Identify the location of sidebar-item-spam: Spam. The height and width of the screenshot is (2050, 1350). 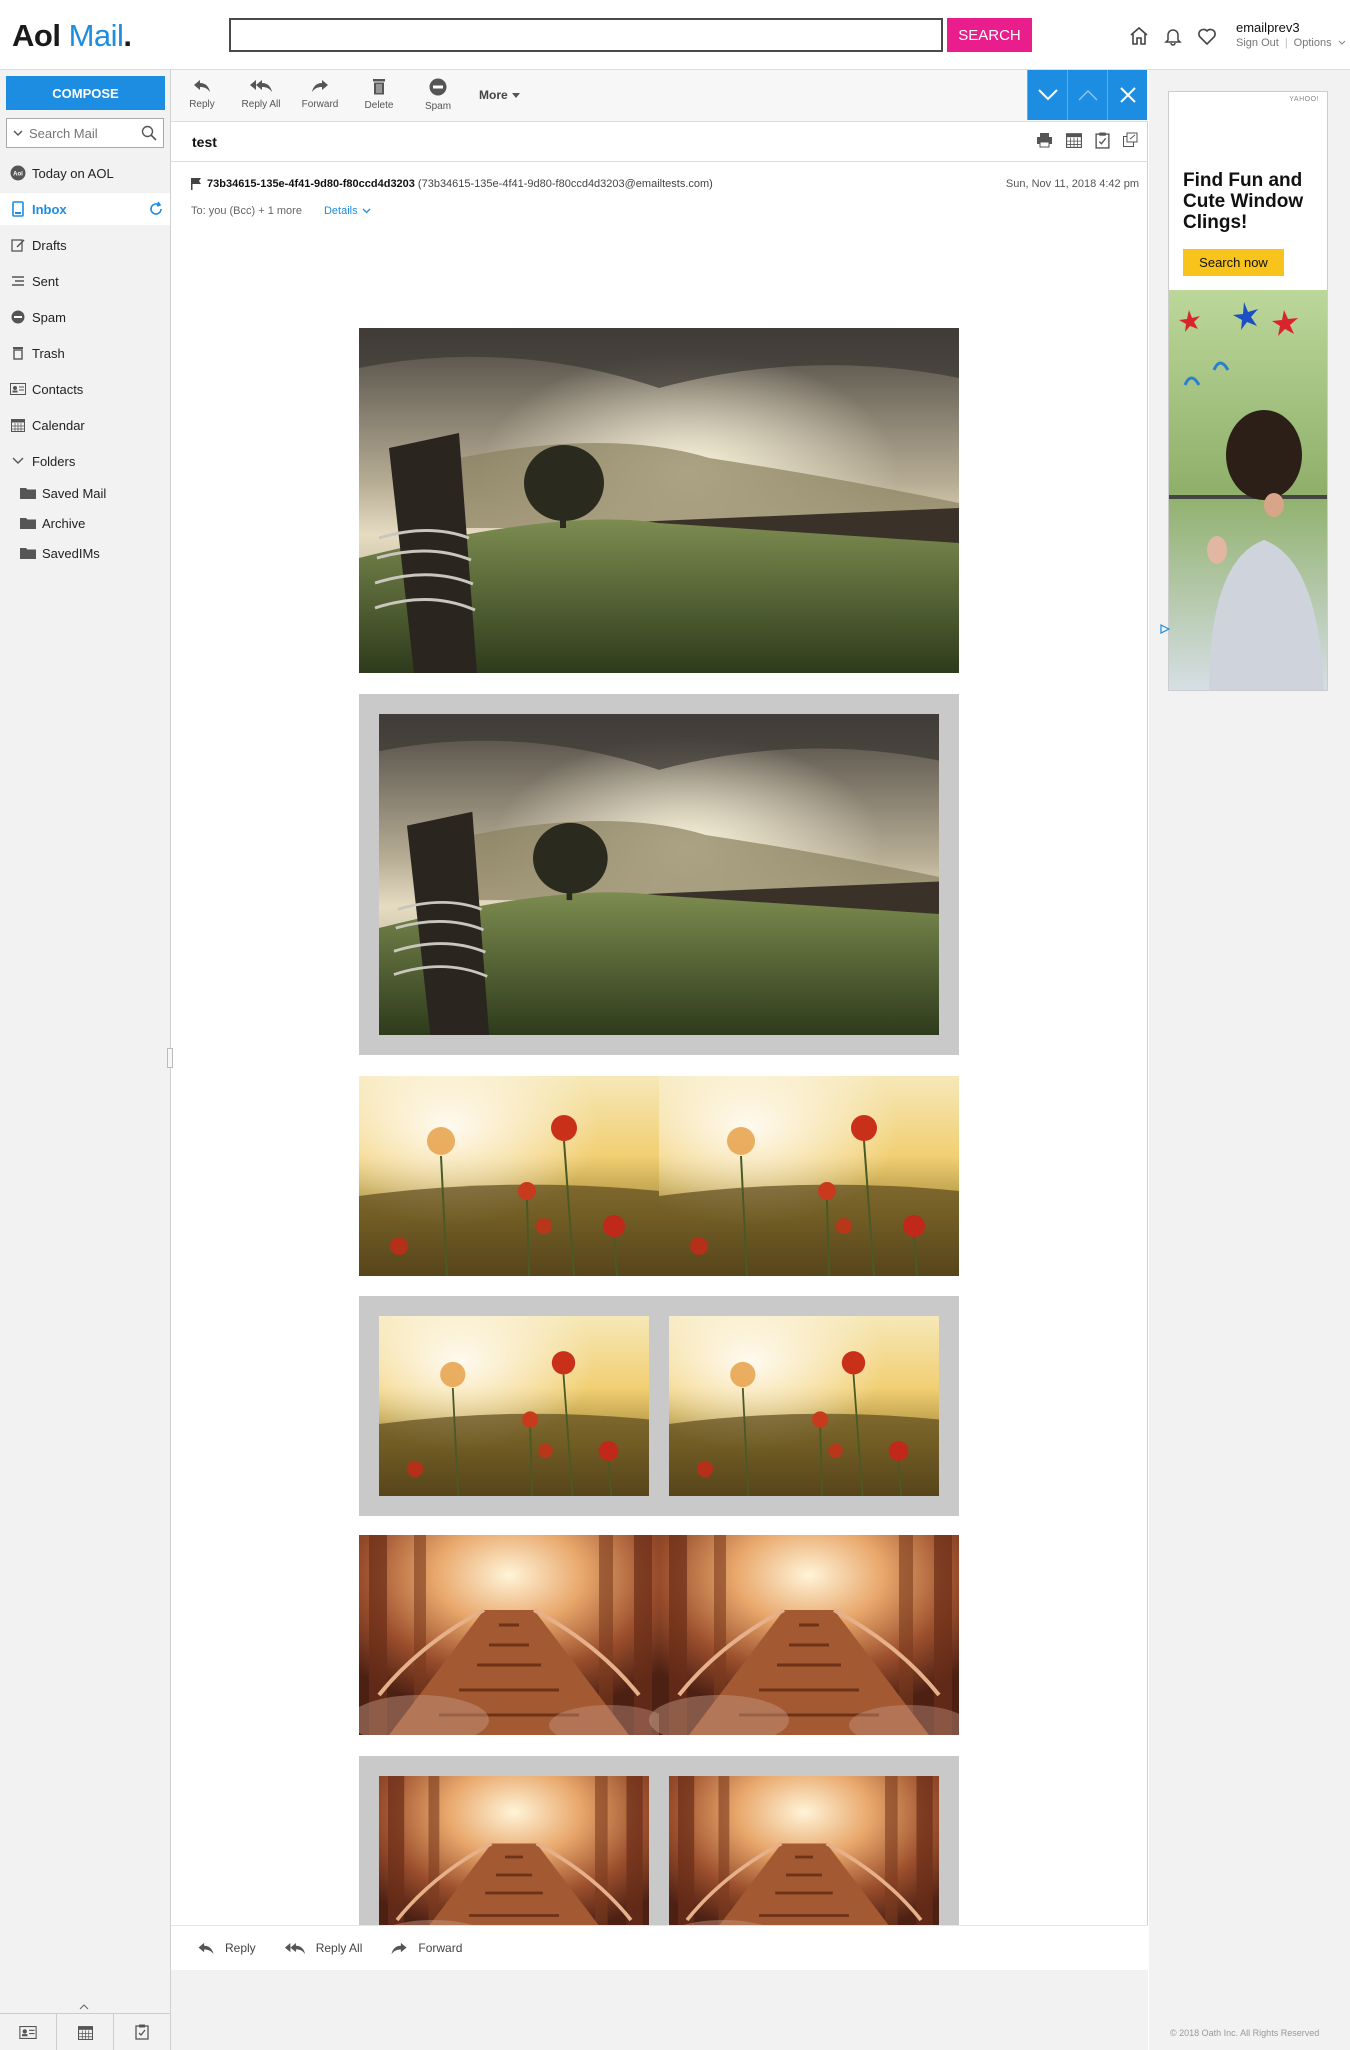
(85, 317).